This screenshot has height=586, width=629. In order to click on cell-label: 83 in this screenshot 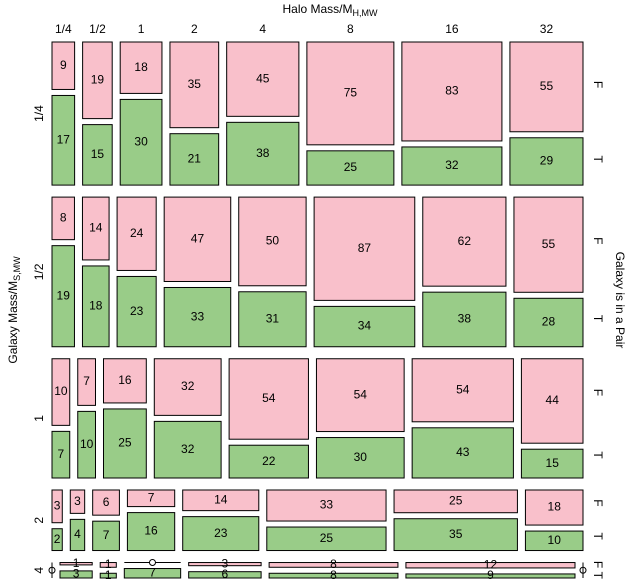, I will do `click(452, 91)`.